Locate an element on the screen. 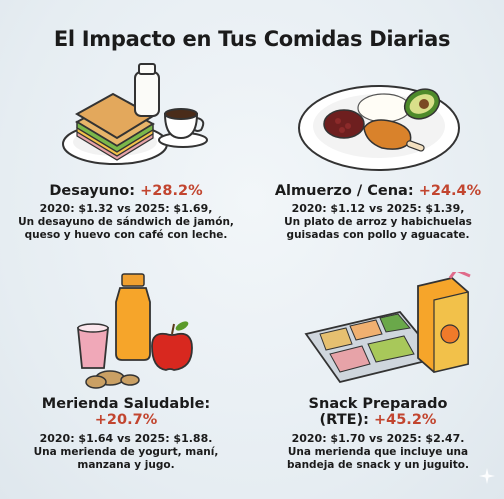  meal-name: Almuerzo / Cena: is located at coordinates (344, 191).